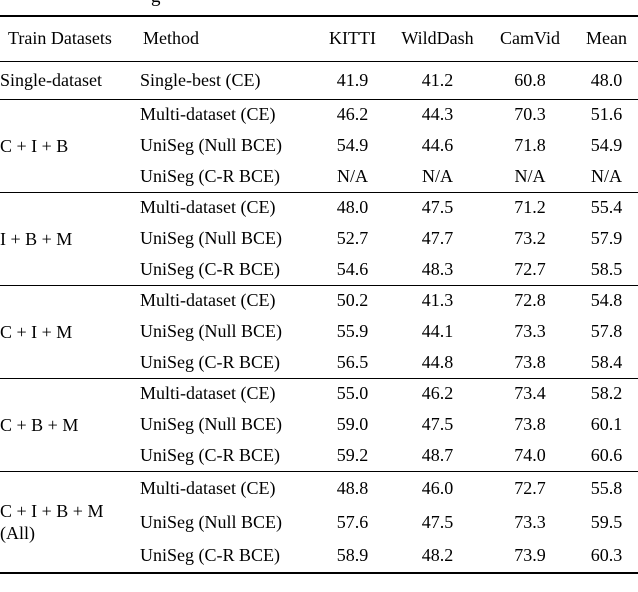 This screenshot has width=638, height=592. I want to click on metric-cell: 74.0, so click(530, 454).